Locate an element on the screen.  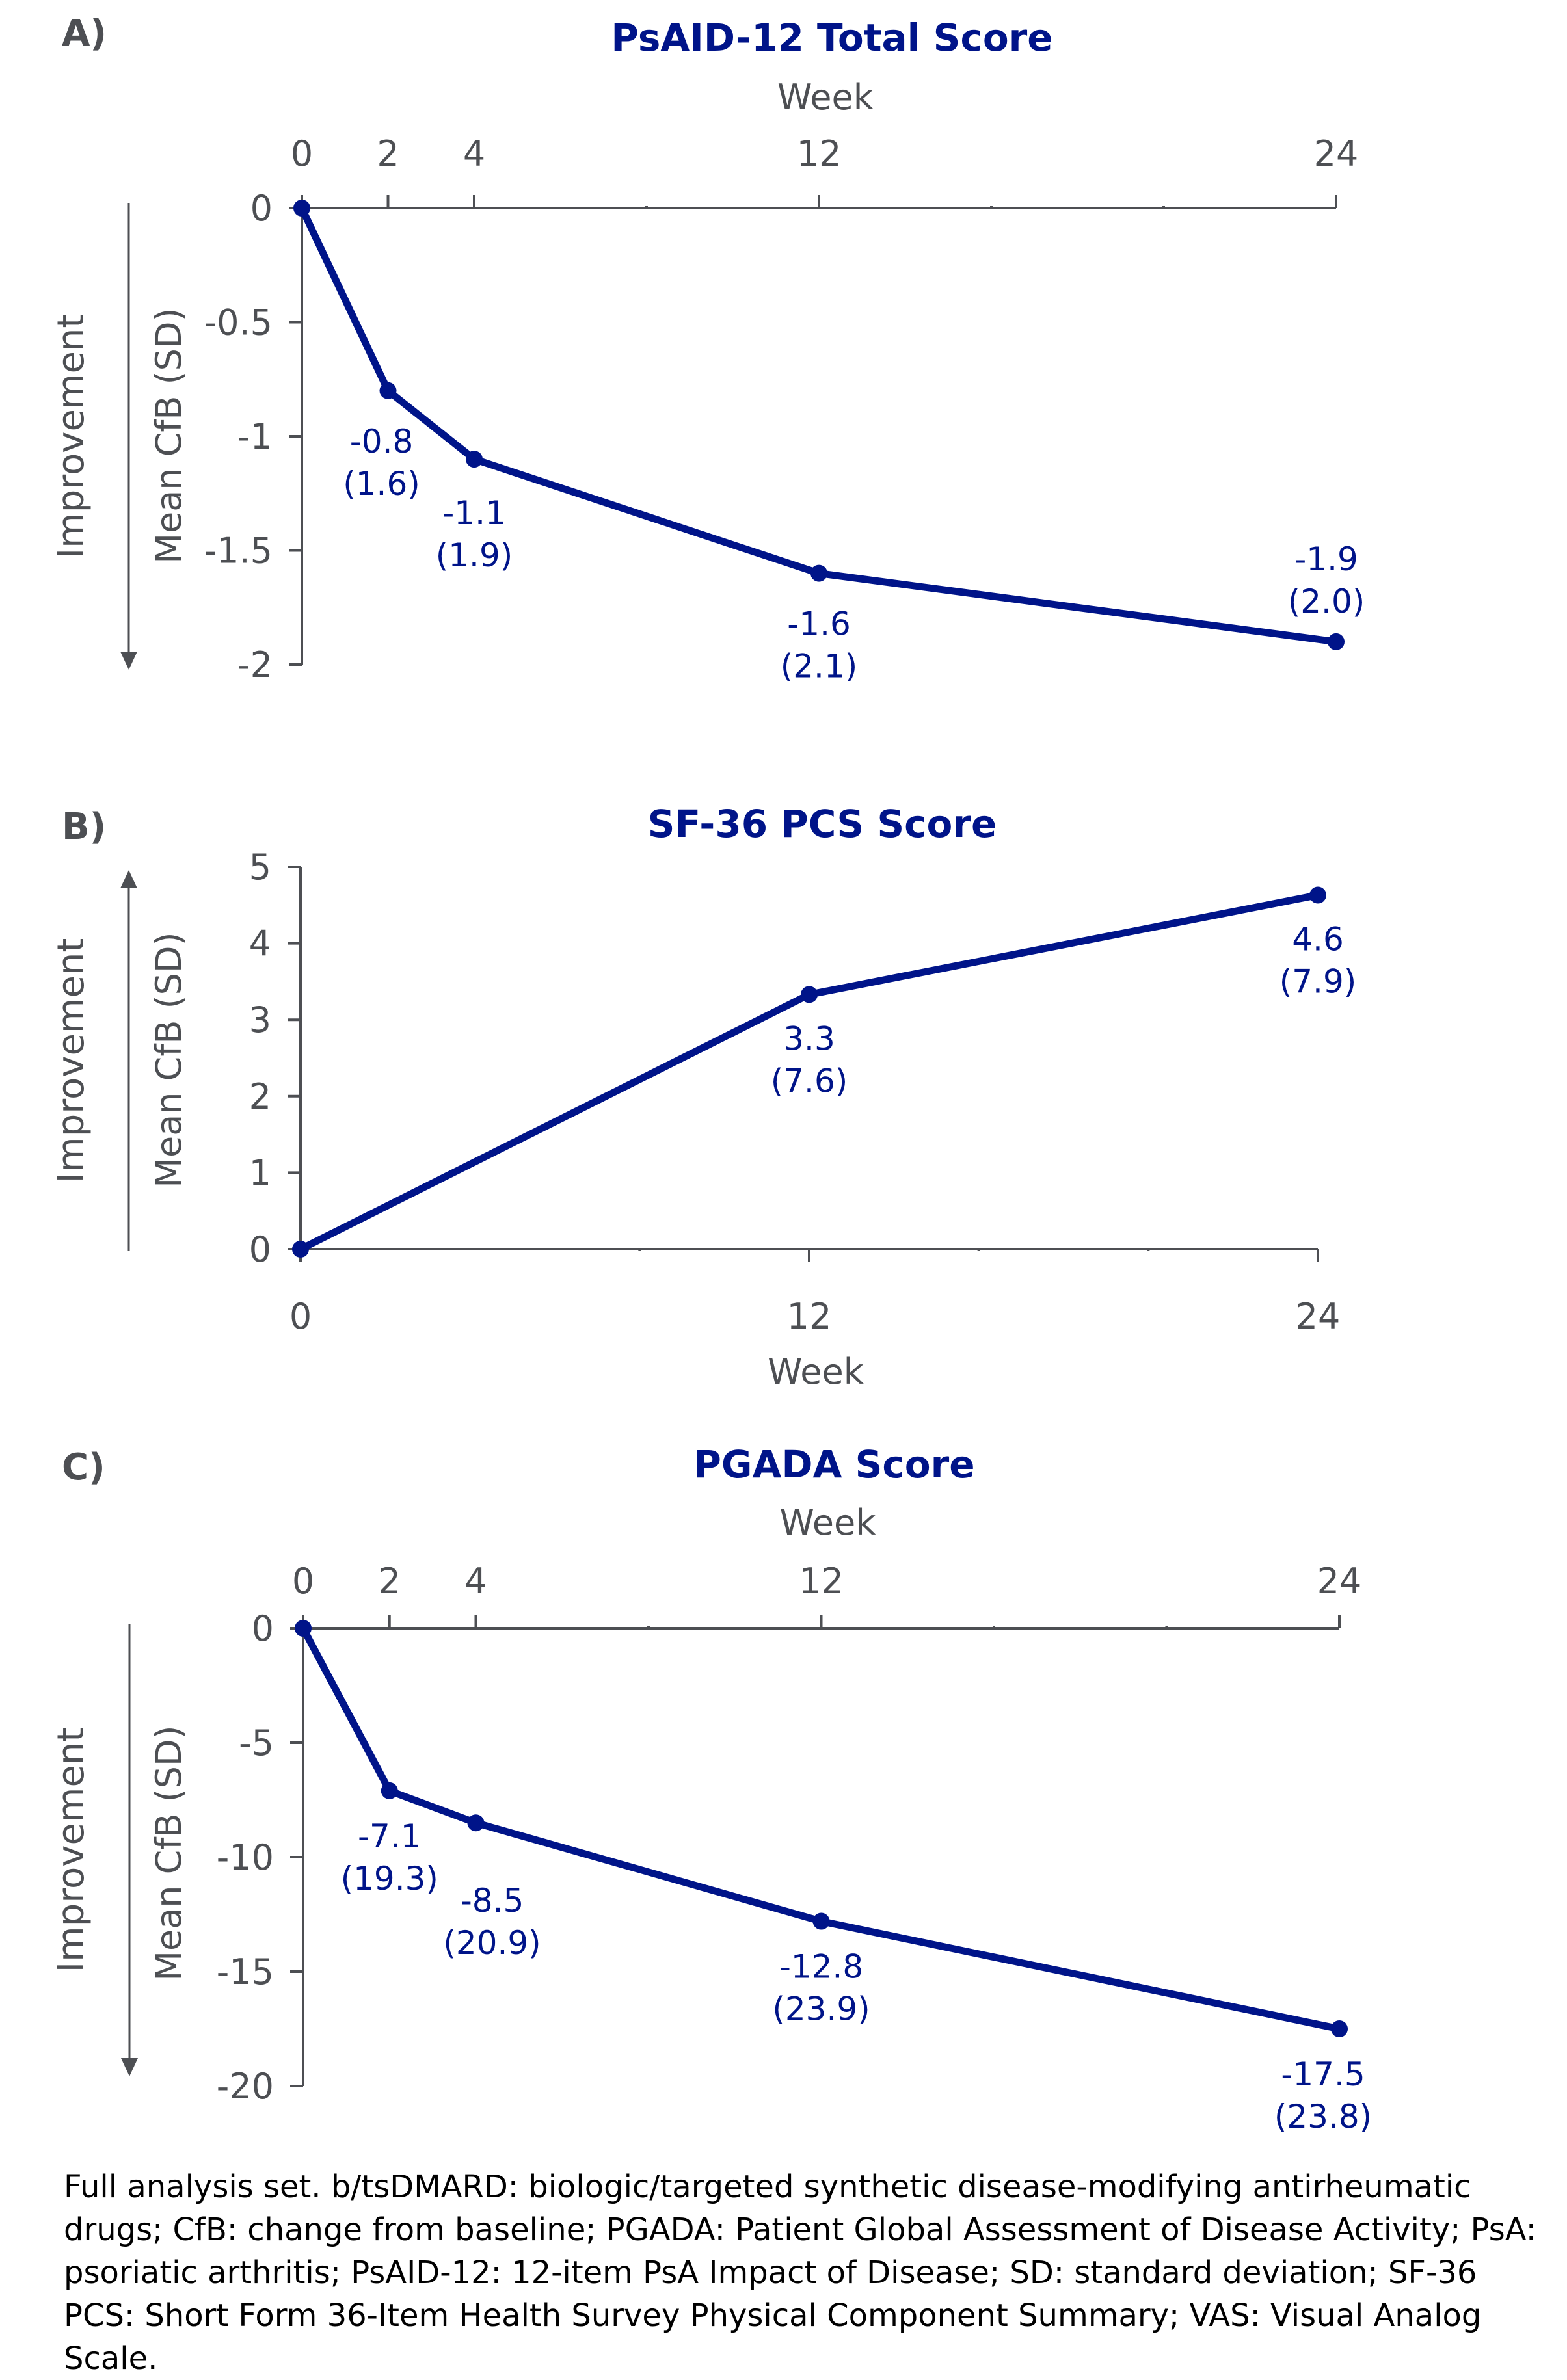
panel-a-data-label-mean: -1.9 is located at coordinates (1326, 559).